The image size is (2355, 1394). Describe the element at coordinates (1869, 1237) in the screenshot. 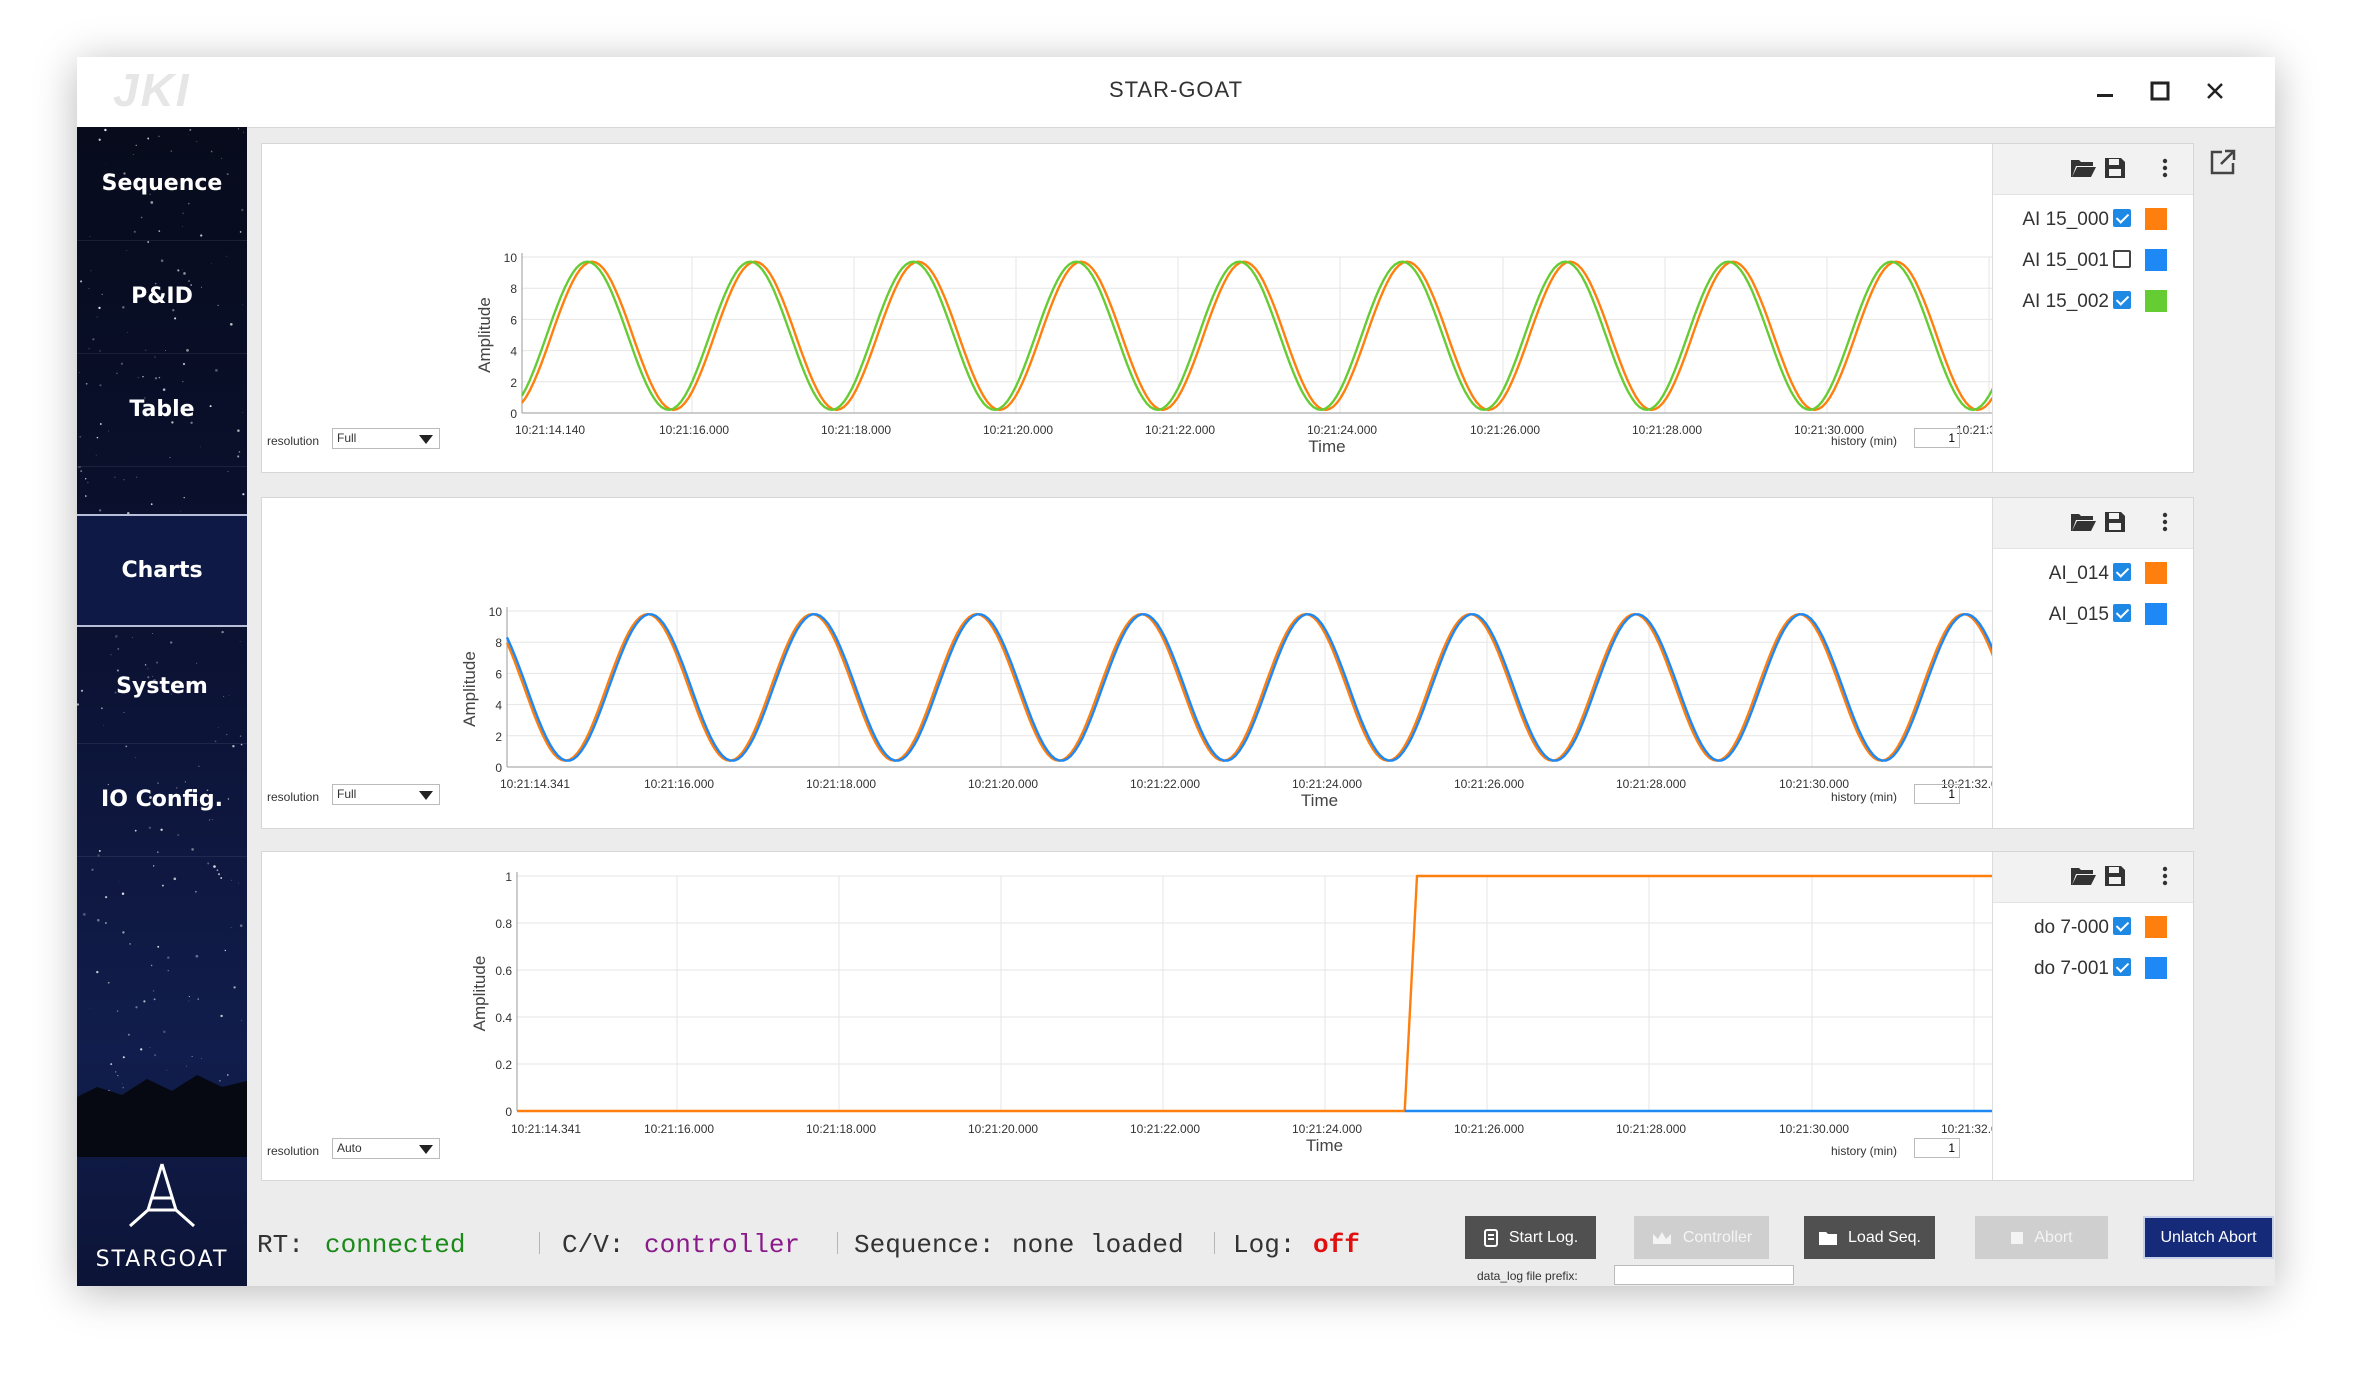

I see `load-seq-button: Load Seq.` at that location.